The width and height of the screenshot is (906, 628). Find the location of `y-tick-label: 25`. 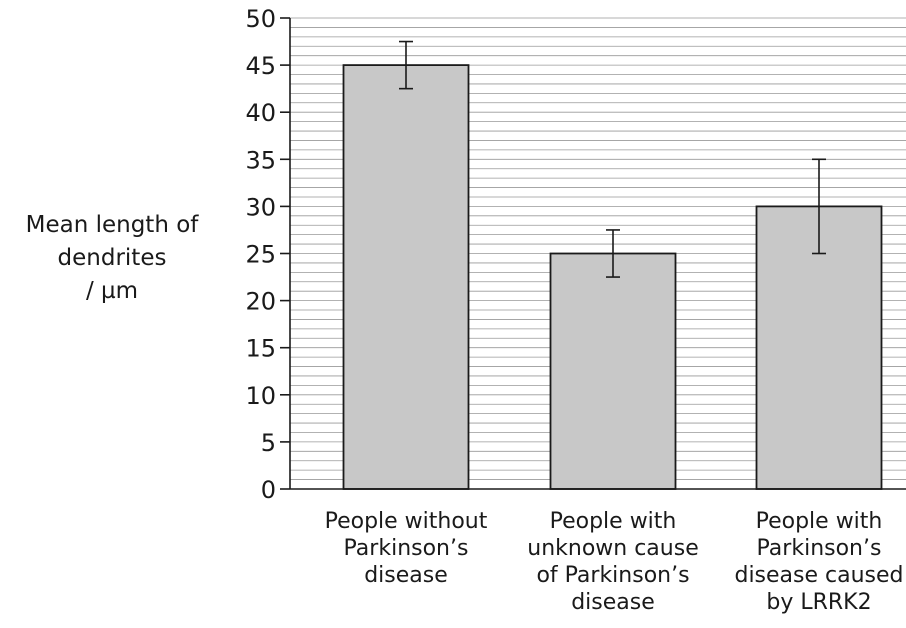

y-tick-label: 25 is located at coordinates (260, 255).